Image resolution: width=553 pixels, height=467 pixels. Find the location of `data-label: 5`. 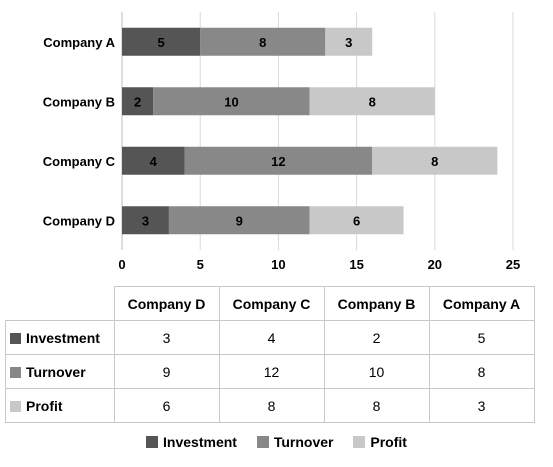

data-label: 5 is located at coordinates (160, 42).